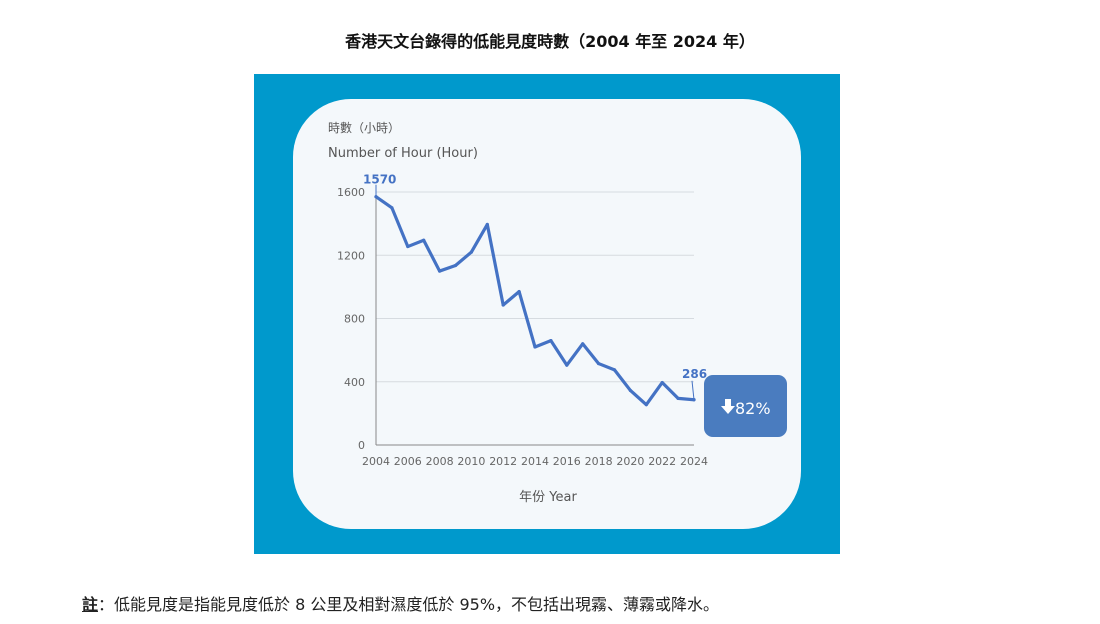 This screenshot has width=1100, height=624. What do you see at coordinates (351, 192) in the screenshot?
I see `y-tick-label: 1600` at bounding box center [351, 192].